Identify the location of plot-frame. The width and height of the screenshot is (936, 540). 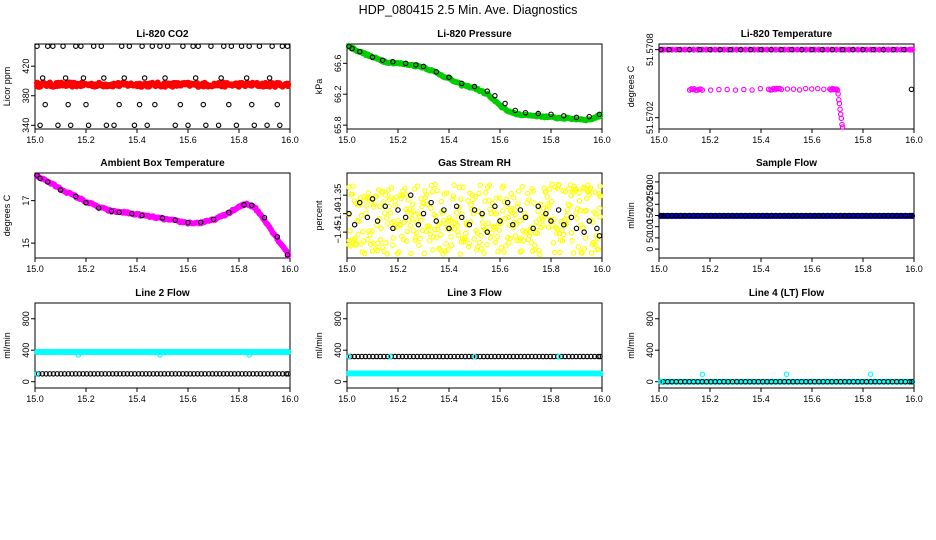
(474, 86).